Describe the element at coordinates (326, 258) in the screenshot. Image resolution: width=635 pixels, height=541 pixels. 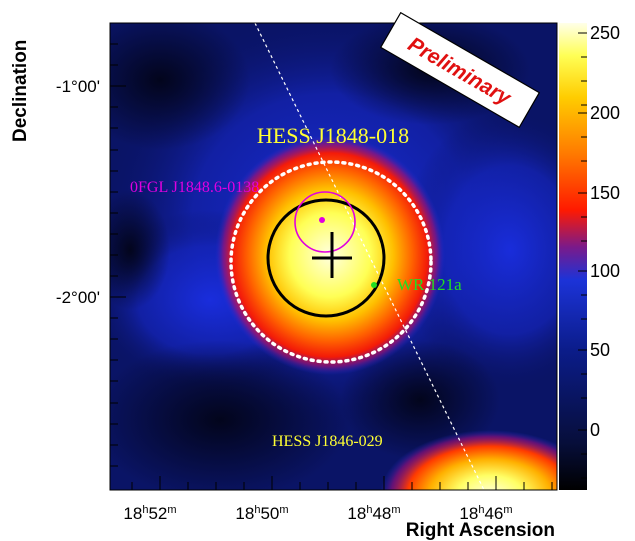
I see `source-extent-circle` at that location.